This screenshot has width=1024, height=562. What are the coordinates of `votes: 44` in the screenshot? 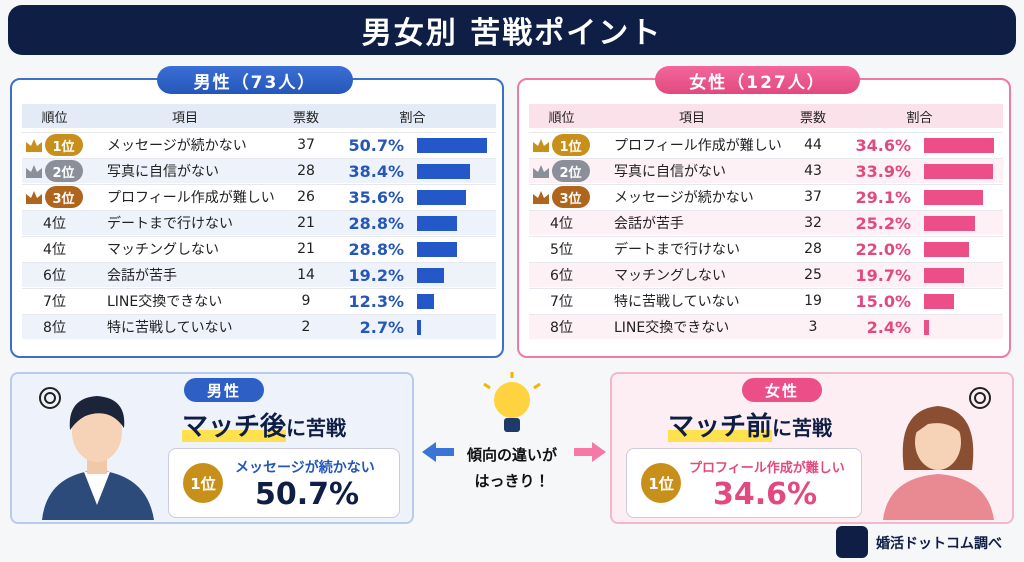 It's located at (813, 145).